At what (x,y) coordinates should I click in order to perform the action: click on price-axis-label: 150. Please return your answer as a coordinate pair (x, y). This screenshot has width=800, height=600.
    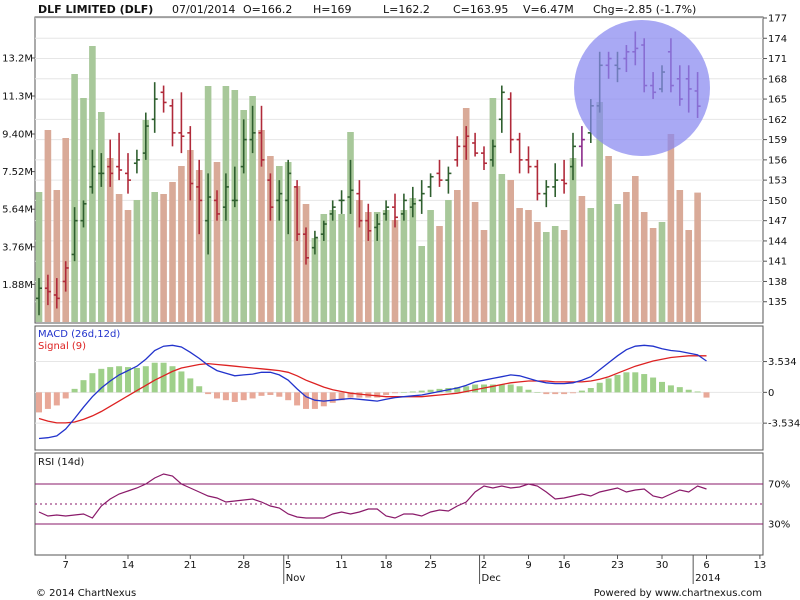
    Looking at the image, I should click on (777, 201).